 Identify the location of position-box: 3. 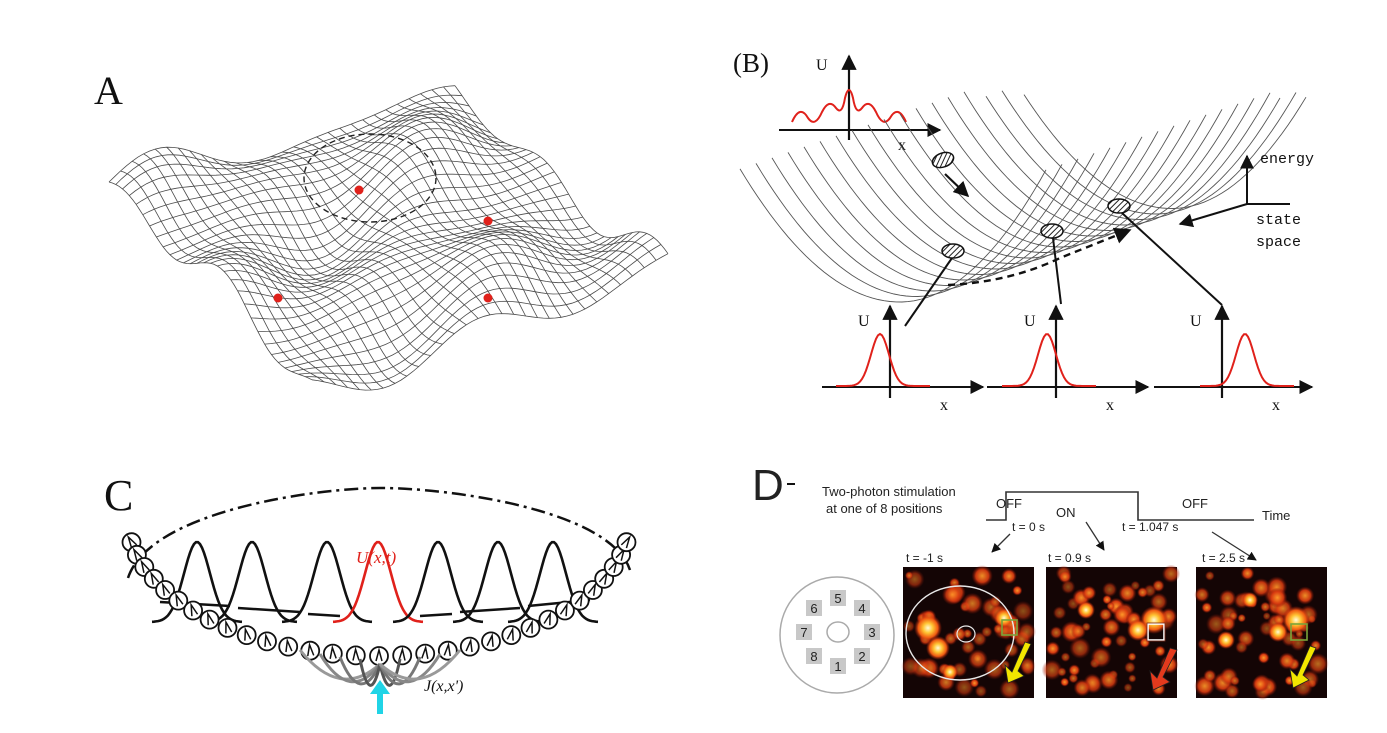
(872, 632).